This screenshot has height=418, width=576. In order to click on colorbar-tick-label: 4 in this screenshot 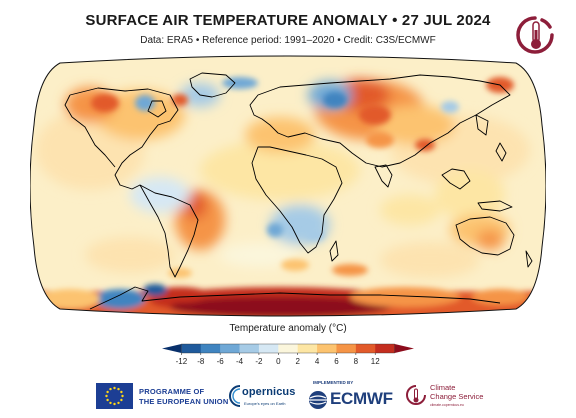, I will do `click(317, 361)`.